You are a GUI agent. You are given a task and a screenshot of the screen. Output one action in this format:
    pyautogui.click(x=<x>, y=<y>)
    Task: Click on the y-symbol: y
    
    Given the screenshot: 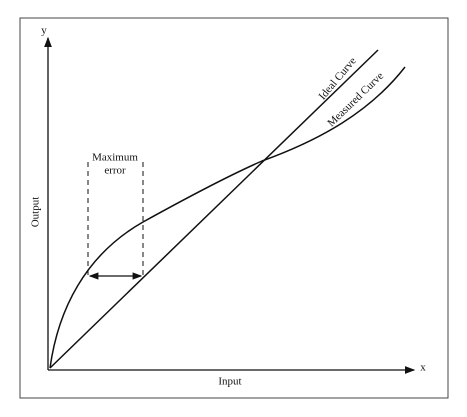 What is the action you would take?
    pyautogui.click(x=44, y=31)
    